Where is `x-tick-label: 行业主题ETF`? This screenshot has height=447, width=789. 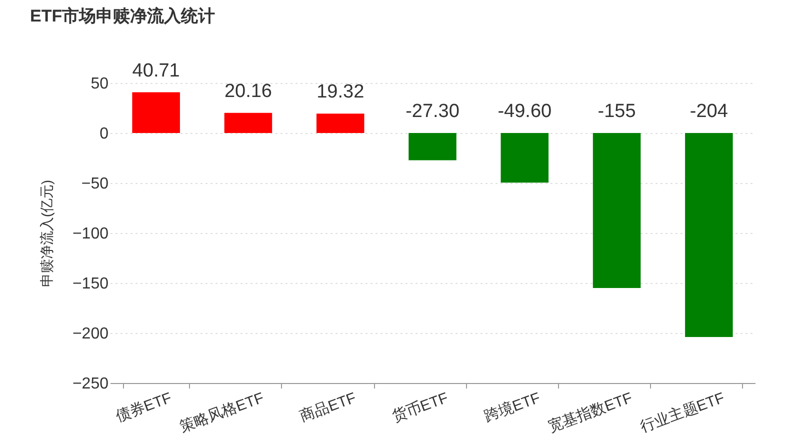 x-tick-label: 行业主题ETF is located at coordinates (682, 413).